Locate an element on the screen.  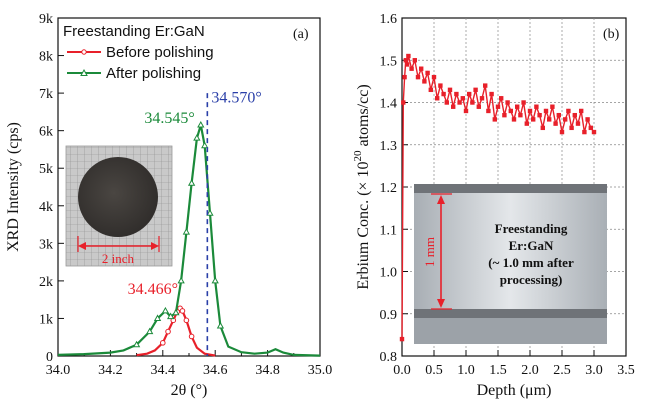
scale-label: 2 inch is located at coordinates (118, 258).